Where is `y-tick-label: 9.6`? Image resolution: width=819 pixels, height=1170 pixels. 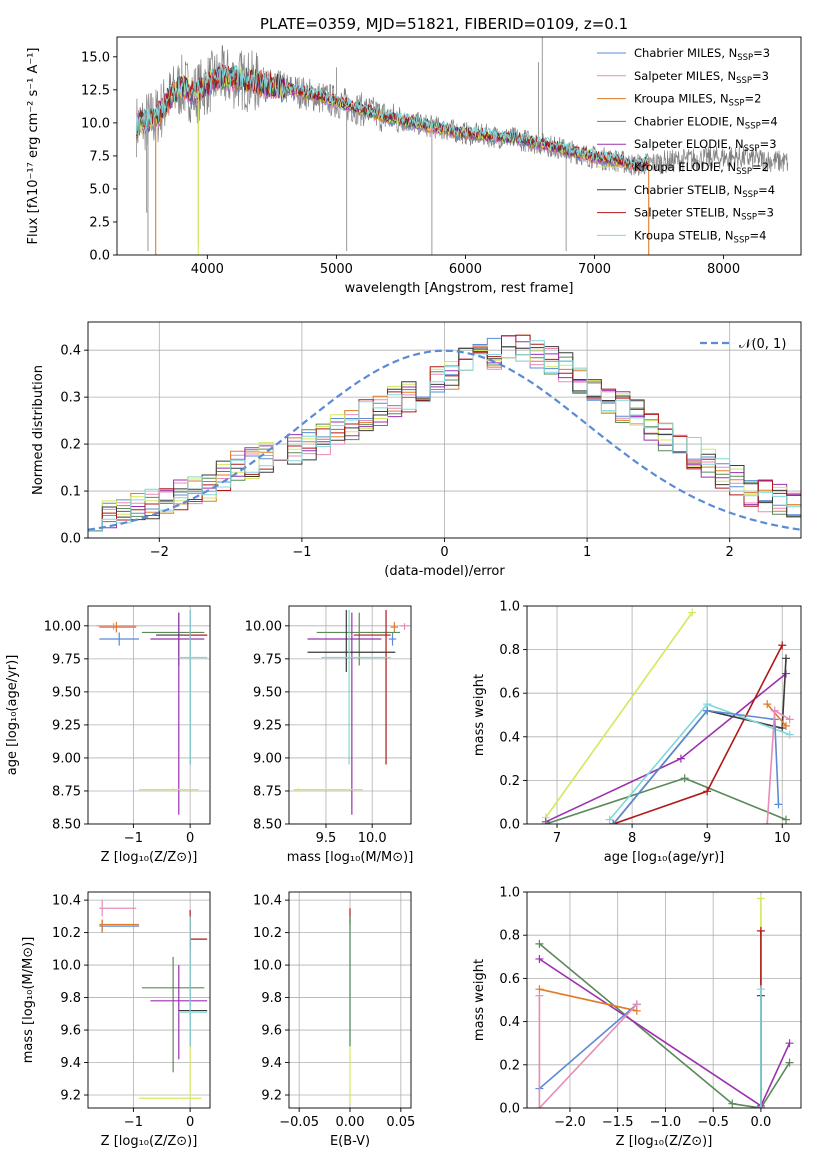 y-tick-label: 9.6 is located at coordinates (70, 1031).